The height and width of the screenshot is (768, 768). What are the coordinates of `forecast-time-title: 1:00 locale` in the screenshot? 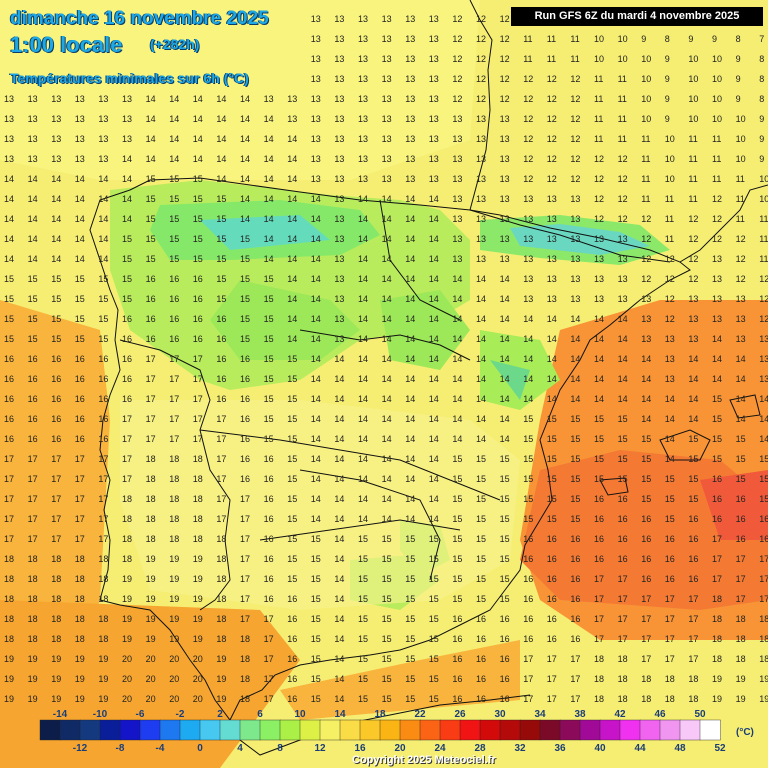 It's located at (66, 44).